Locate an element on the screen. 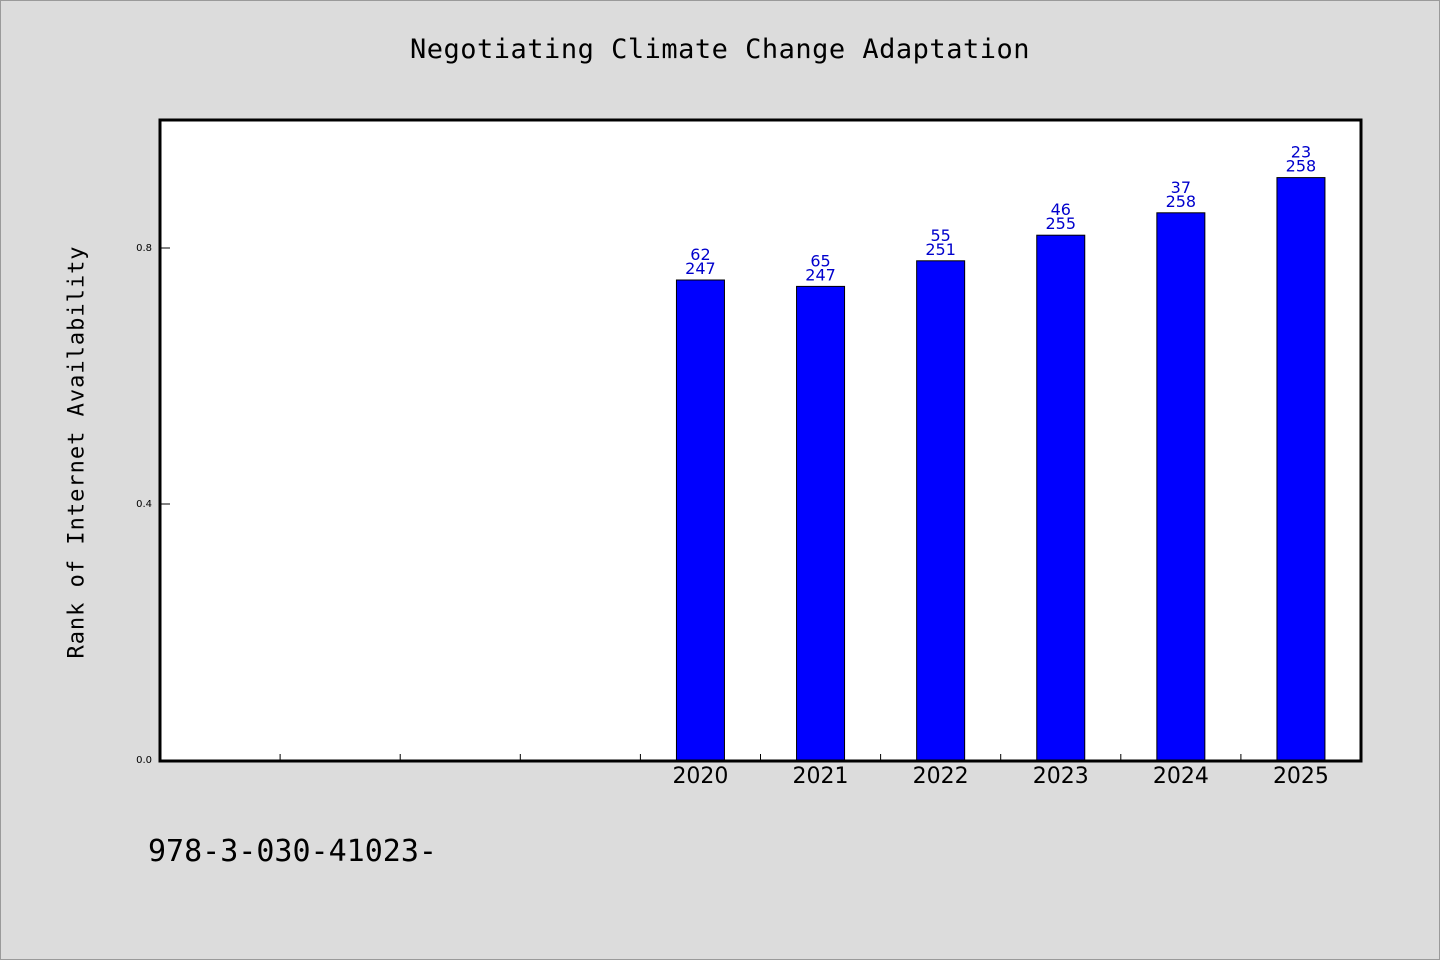 Image resolution: width=1440 pixels, height=960 pixels. bar-label-top-2025: 23 is located at coordinates (1301, 152).